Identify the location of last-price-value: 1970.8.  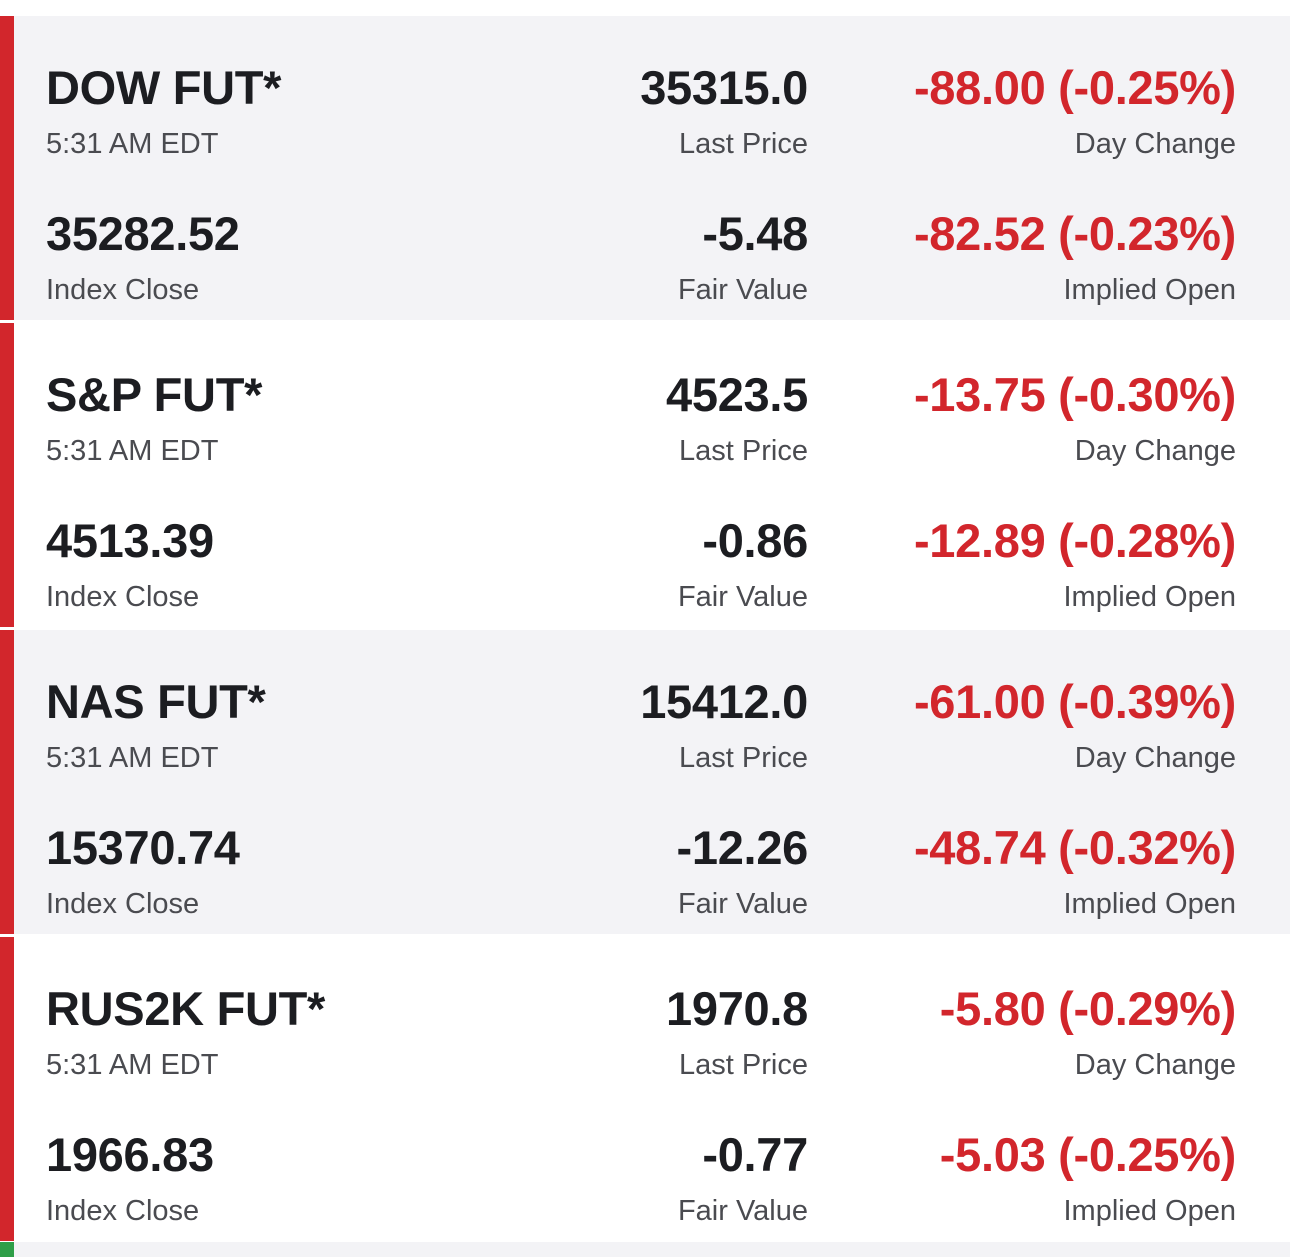
(737, 1008).